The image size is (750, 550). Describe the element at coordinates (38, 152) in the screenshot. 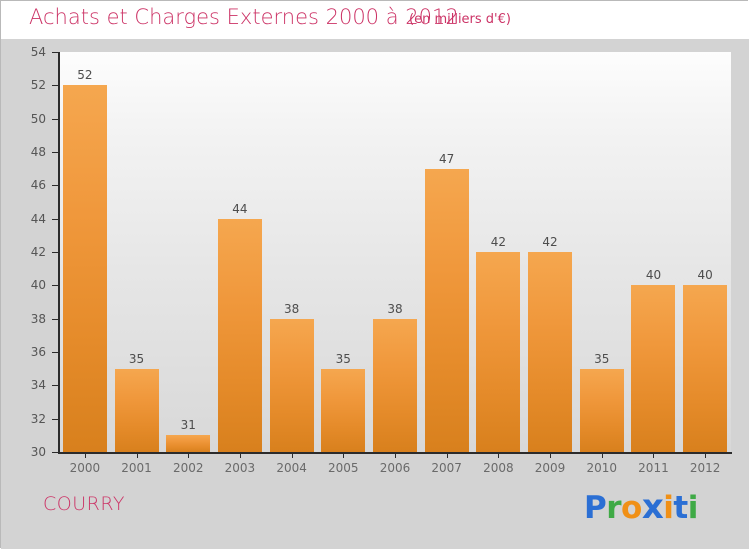

I see `y-axis-label: 48` at that location.